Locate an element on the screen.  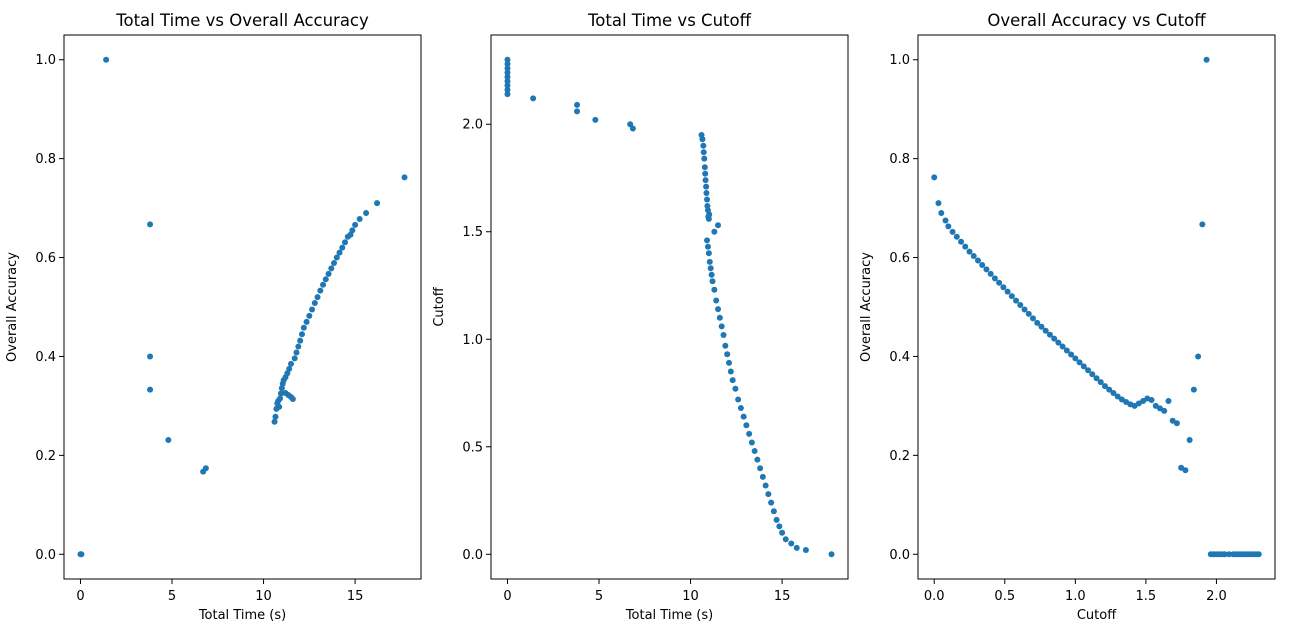
y-tick-label: 0.8 is located at coordinates (899, 159).